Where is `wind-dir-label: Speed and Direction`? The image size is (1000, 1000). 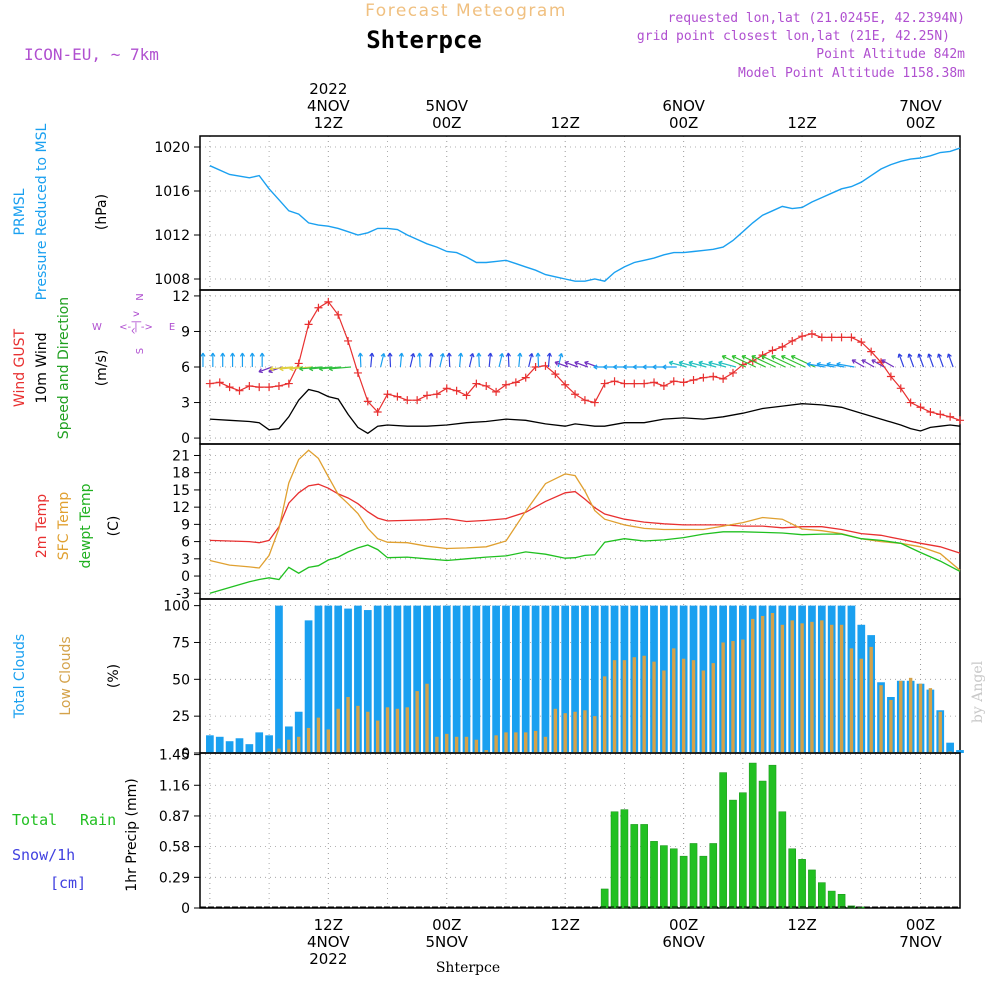 wind-dir-label: Speed and Direction is located at coordinates (64, 368).